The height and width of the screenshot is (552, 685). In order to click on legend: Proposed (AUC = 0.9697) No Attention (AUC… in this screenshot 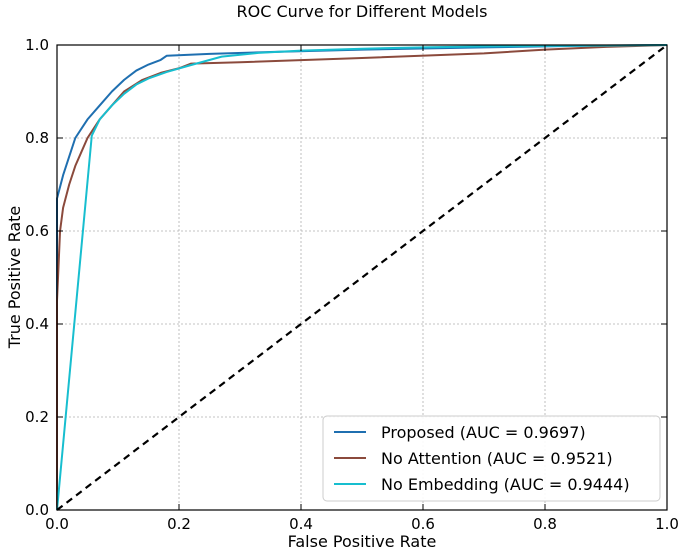, I will do `click(491, 458)`.